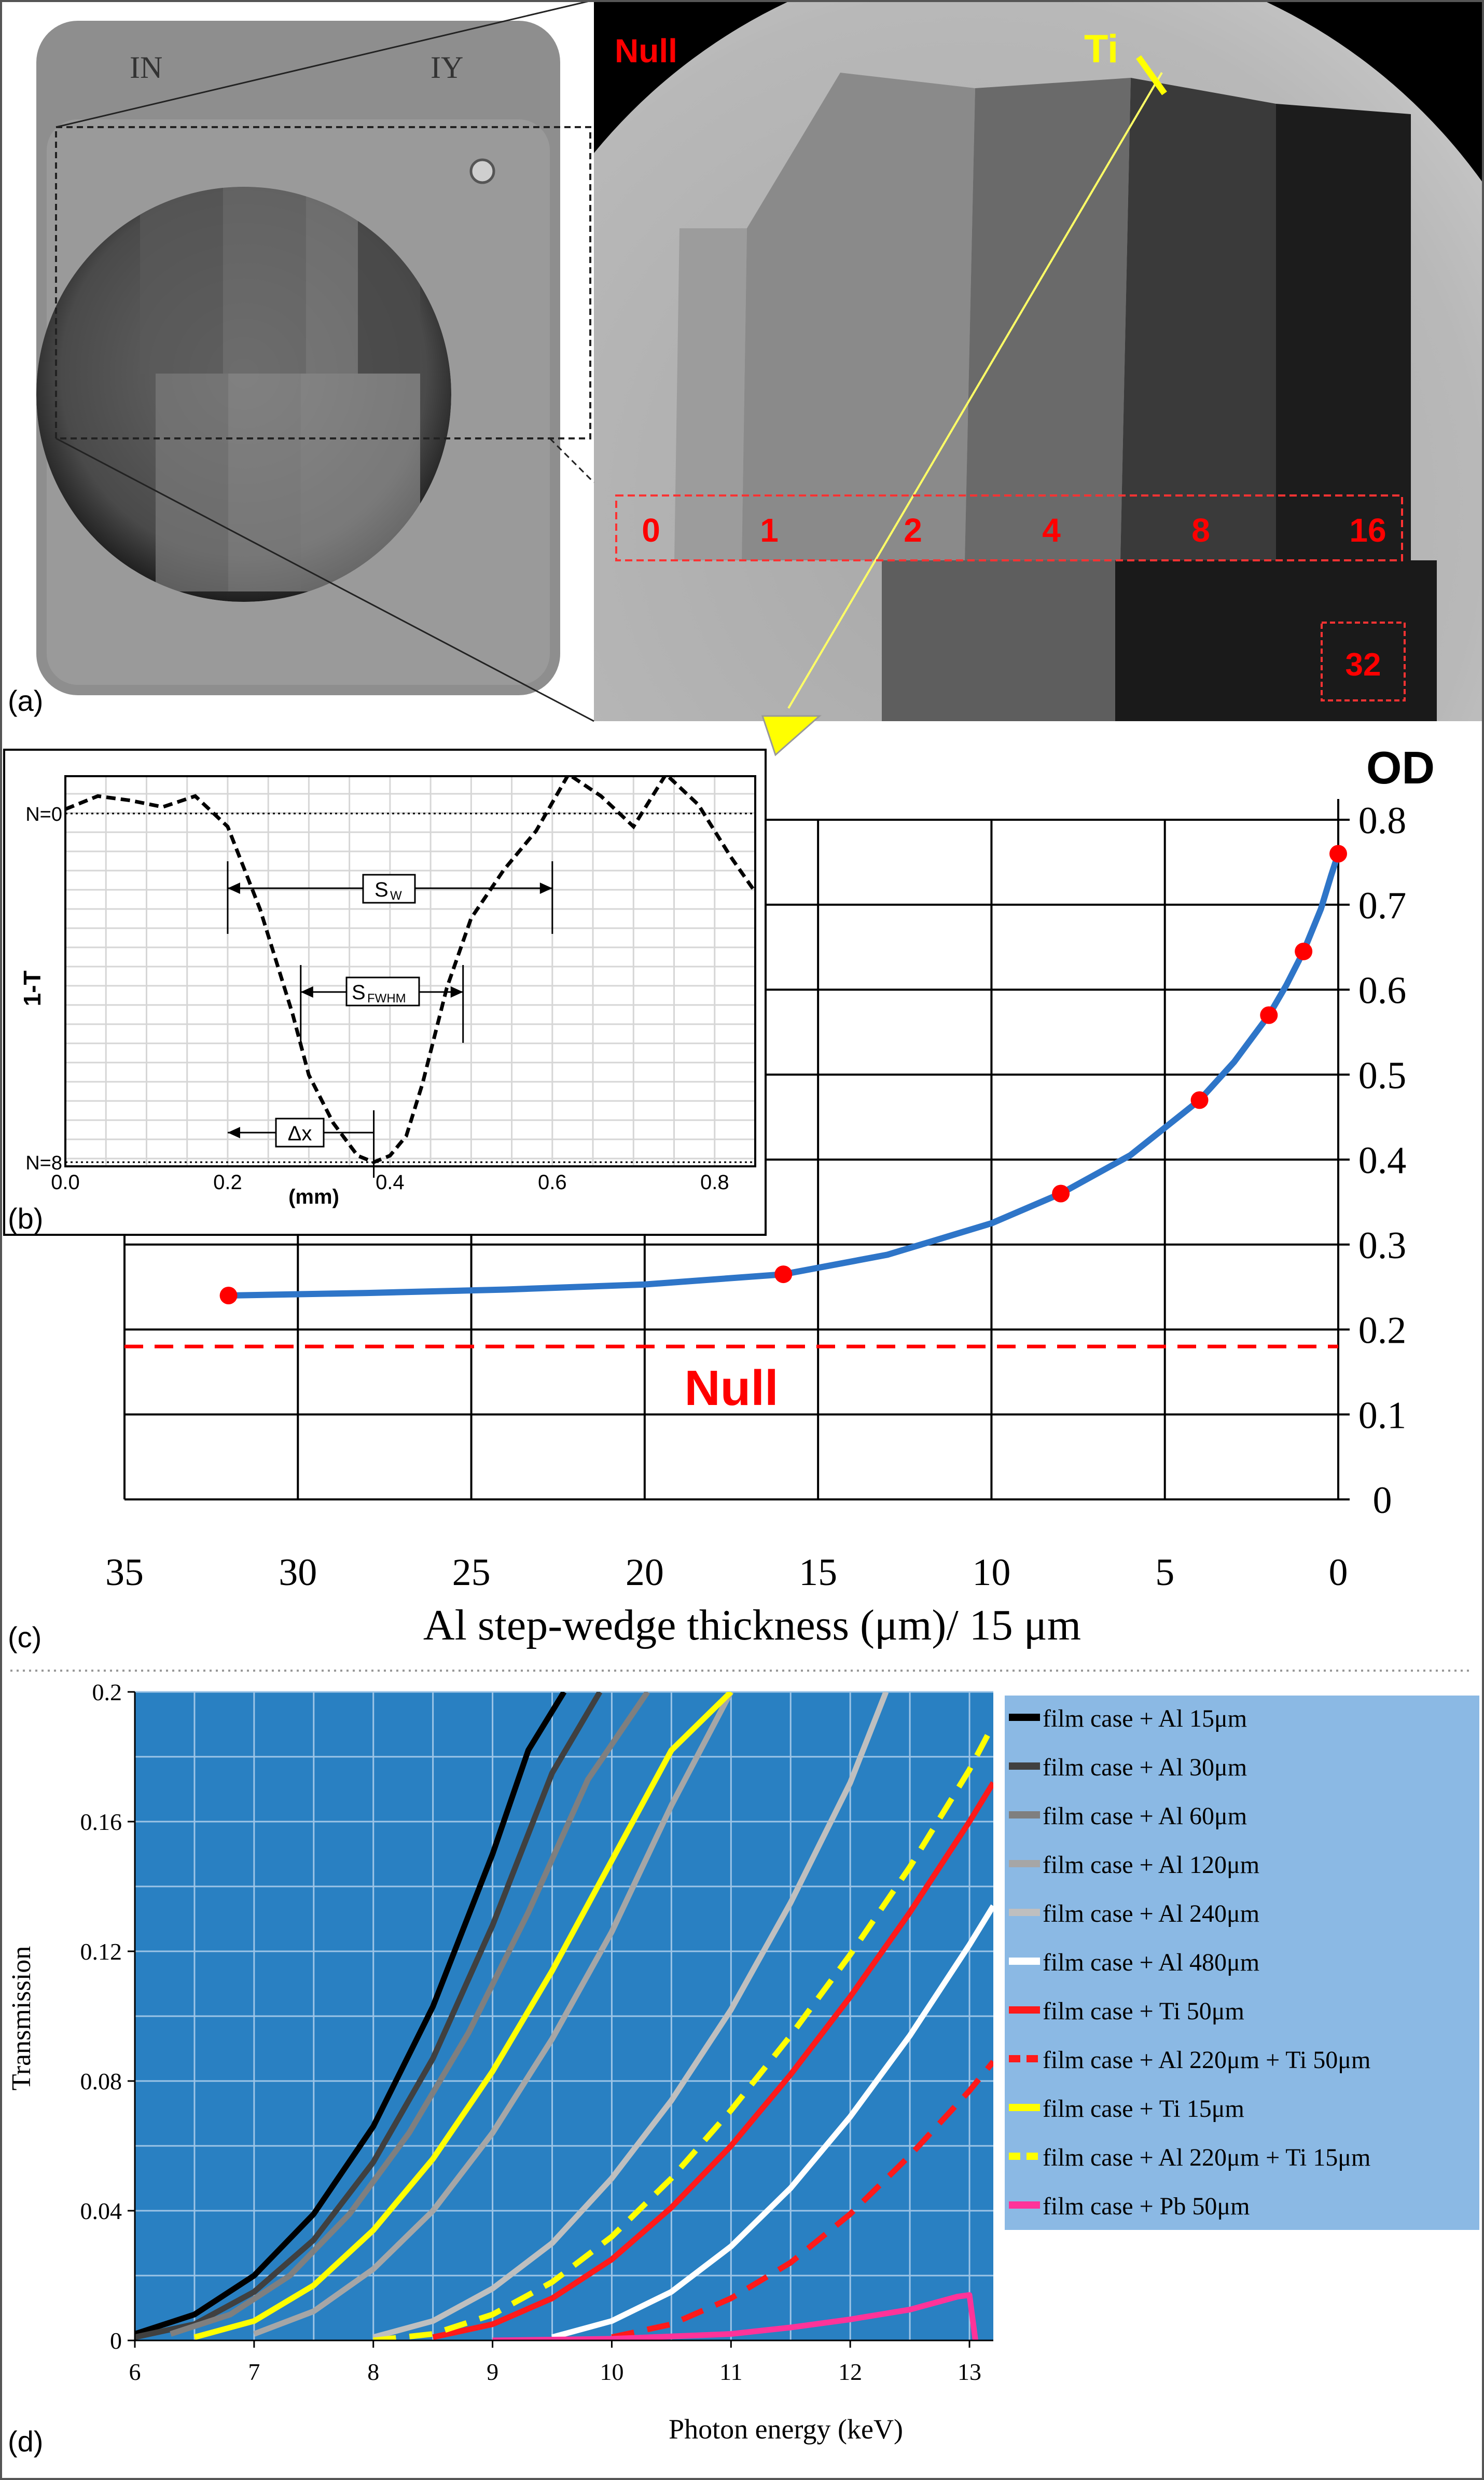  I want to click on chart-c-ytick-label: 0.1, so click(1382, 1415).